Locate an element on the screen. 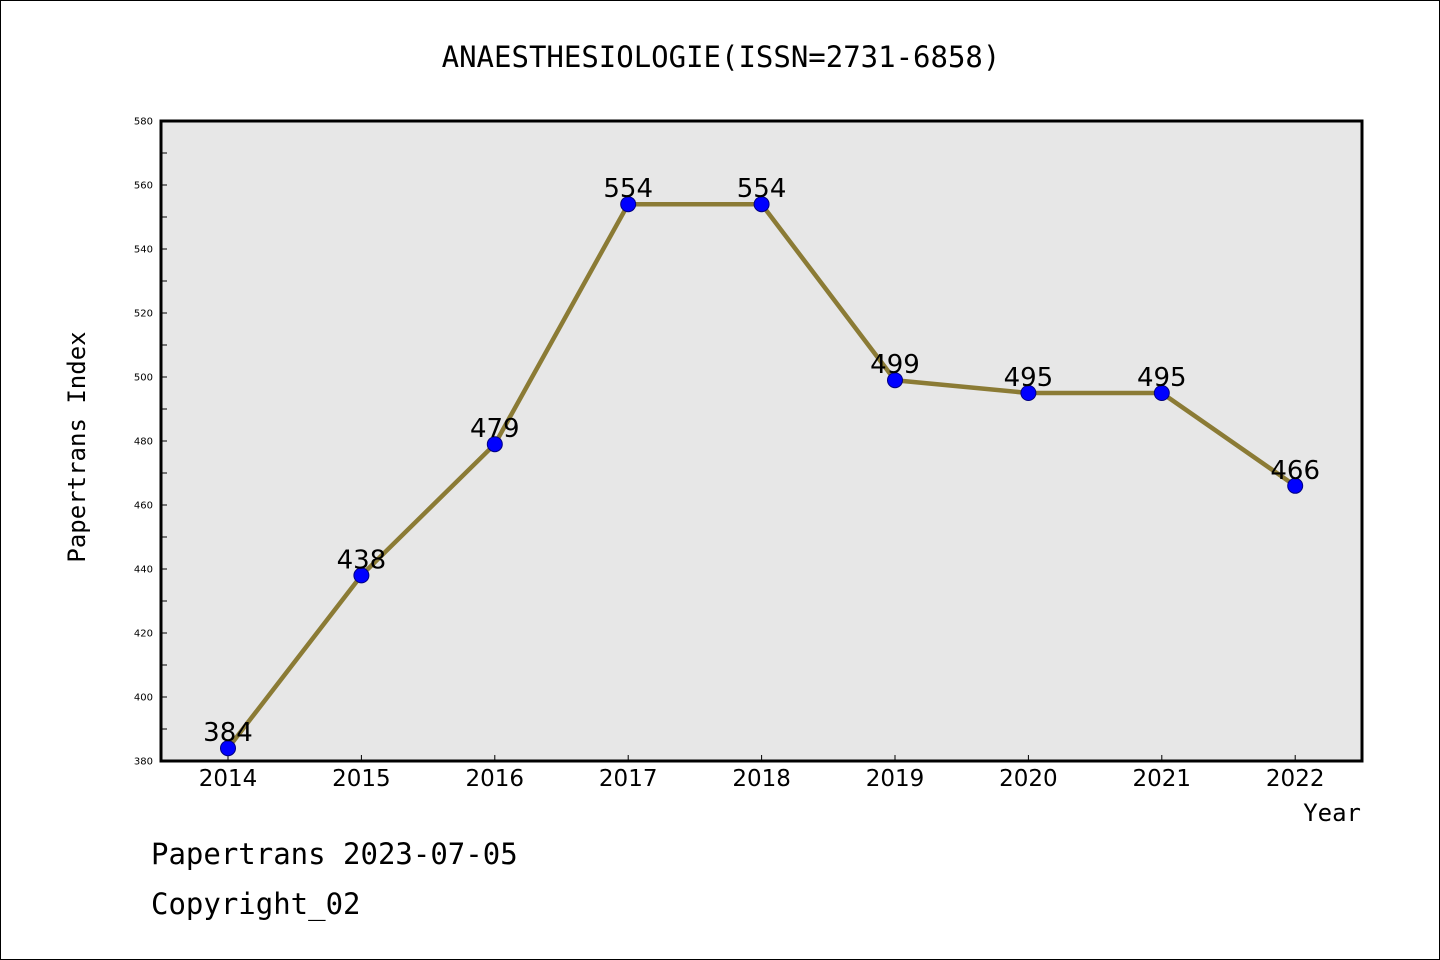  y-tick-label: 460 is located at coordinates (143, 506).